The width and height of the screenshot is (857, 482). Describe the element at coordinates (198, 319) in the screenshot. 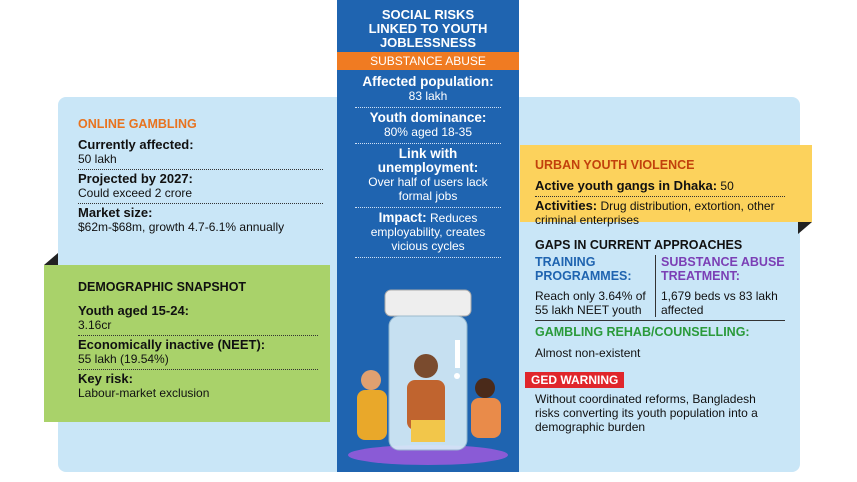

I see `item: Youth aged 15-24: 3.16cr` at that location.